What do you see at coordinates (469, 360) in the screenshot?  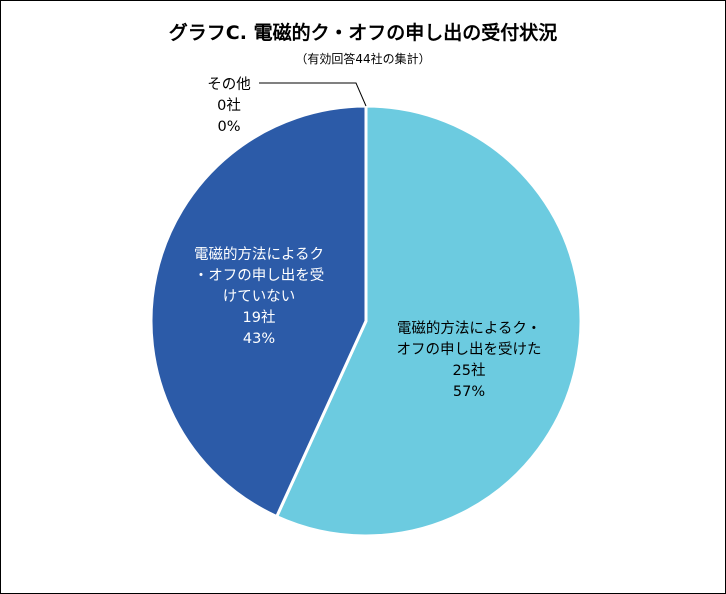 I see `slice-label-0: 電磁的方法によるク・オフの申し出を受けた 25社 57%` at bounding box center [469, 360].